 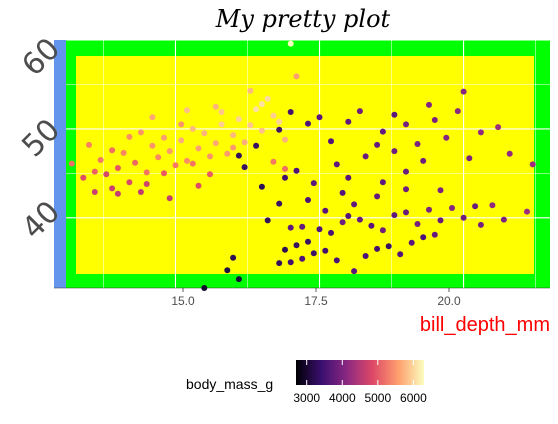 I want to click on legend-tick-4000: 4000, so click(x=342, y=398).